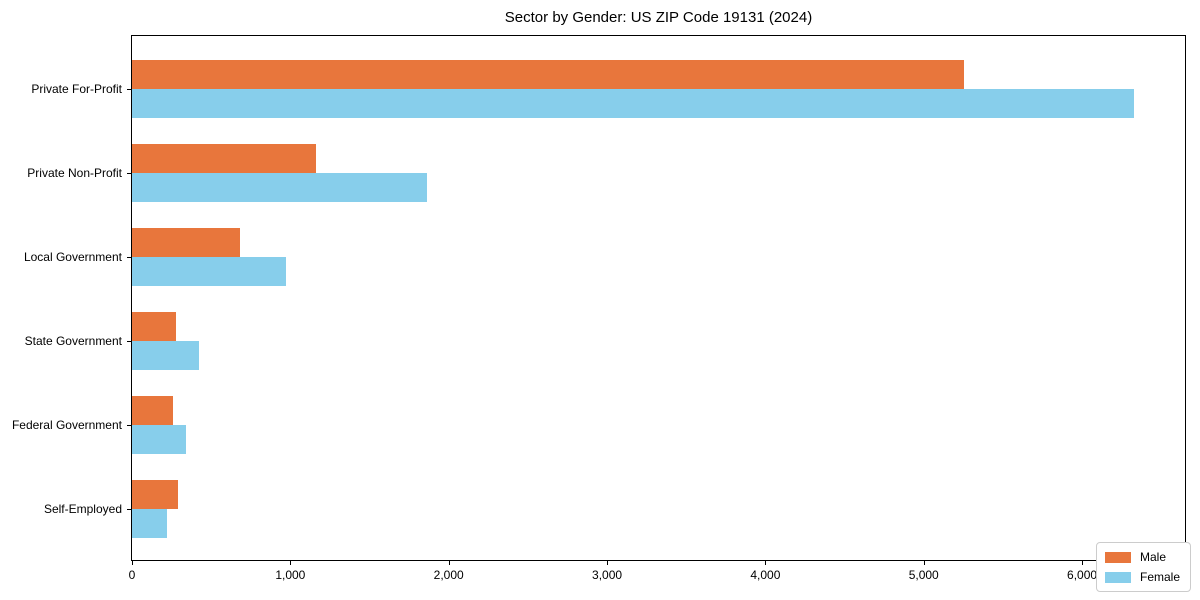 The width and height of the screenshot is (1200, 600). What do you see at coordinates (132, 575) in the screenshot?
I see `x-axis-tick-label: 0` at bounding box center [132, 575].